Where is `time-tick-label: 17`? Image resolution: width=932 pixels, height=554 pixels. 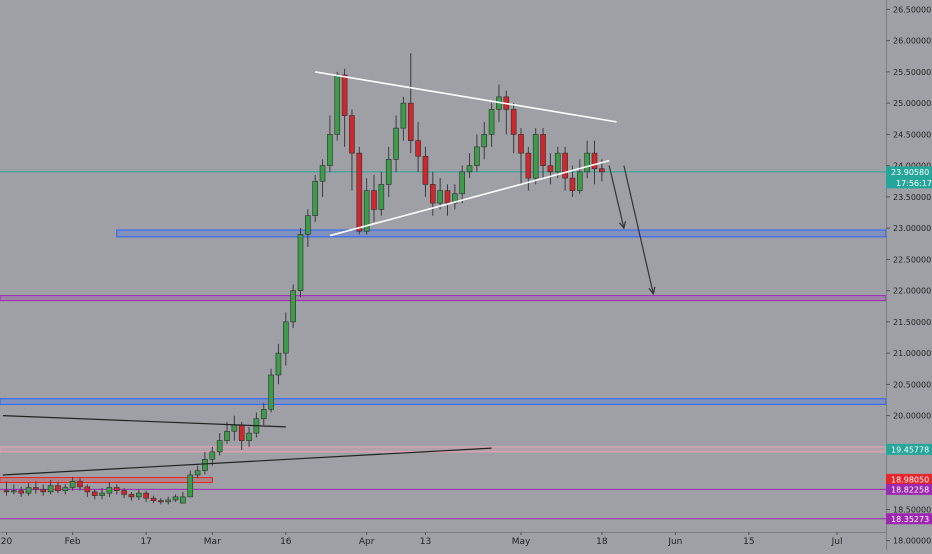
time-tick-label: 17 is located at coordinates (145, 542).